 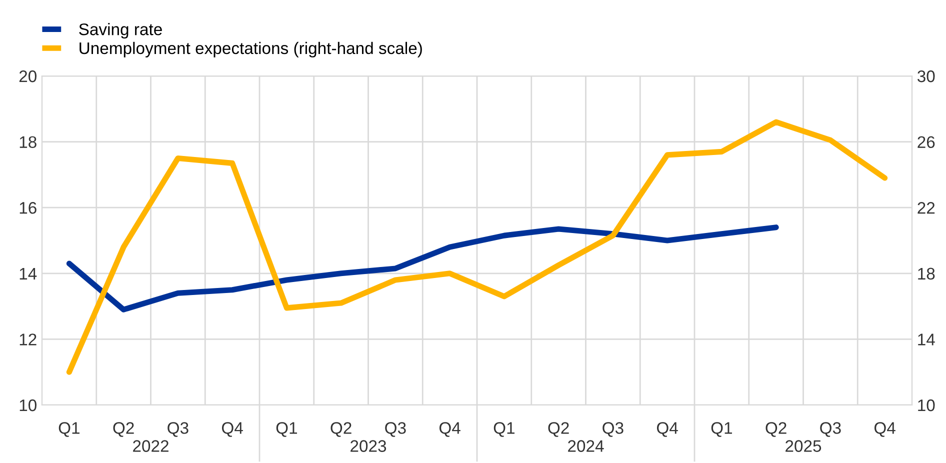 What do you see at coordinates (150, 446) in the screenshot?
I see `text: 2022` at bounding box center [150, 446].